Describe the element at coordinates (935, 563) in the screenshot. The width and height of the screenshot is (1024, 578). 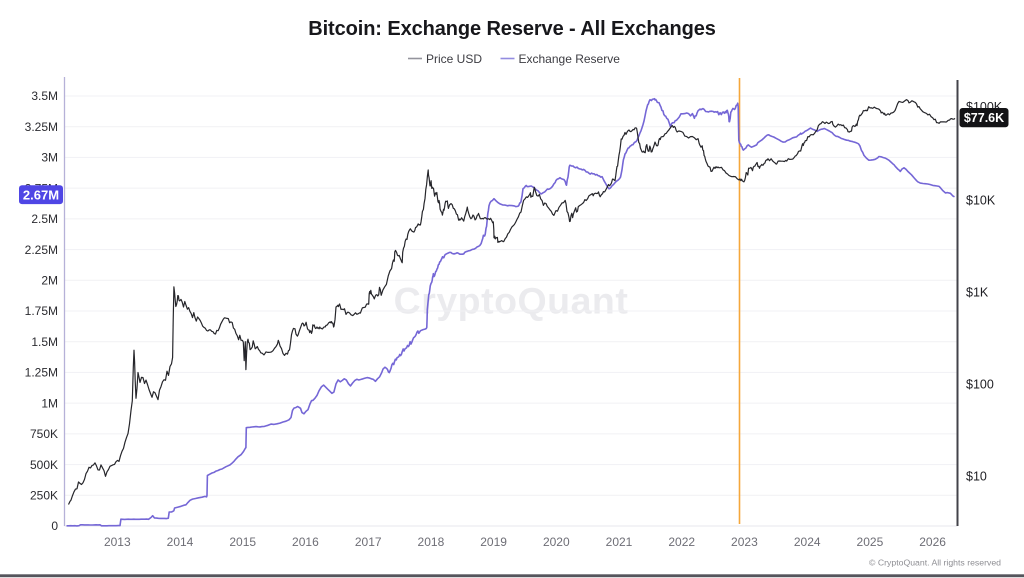
I see `svg-text:© CryptoQuant. All rights rese: © CryptoQuant. All rights reserved` at that location.